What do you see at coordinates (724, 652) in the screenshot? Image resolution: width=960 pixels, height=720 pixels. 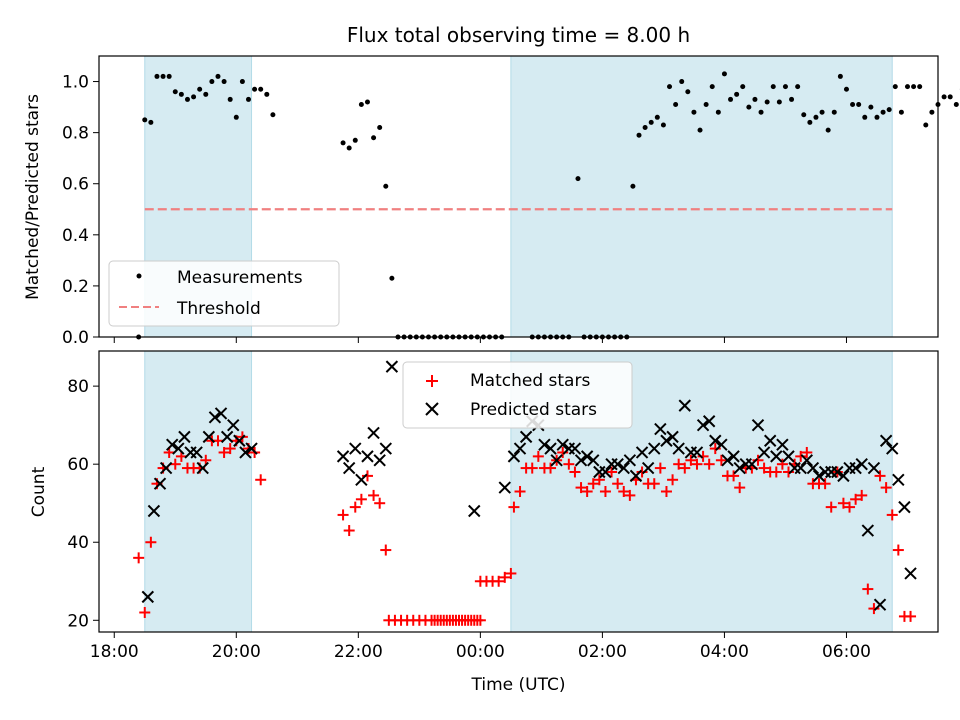 I see `x-tick-label: 04:00` at bounding box center [724, 652].